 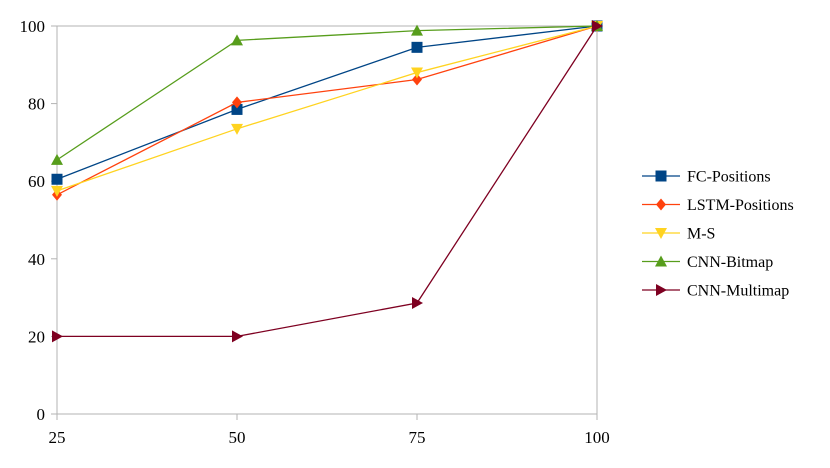 What do you see at coordinates (36, 181) in the screenshot?
I see `y-tick-label: 60` at bounding box center [36, 181].